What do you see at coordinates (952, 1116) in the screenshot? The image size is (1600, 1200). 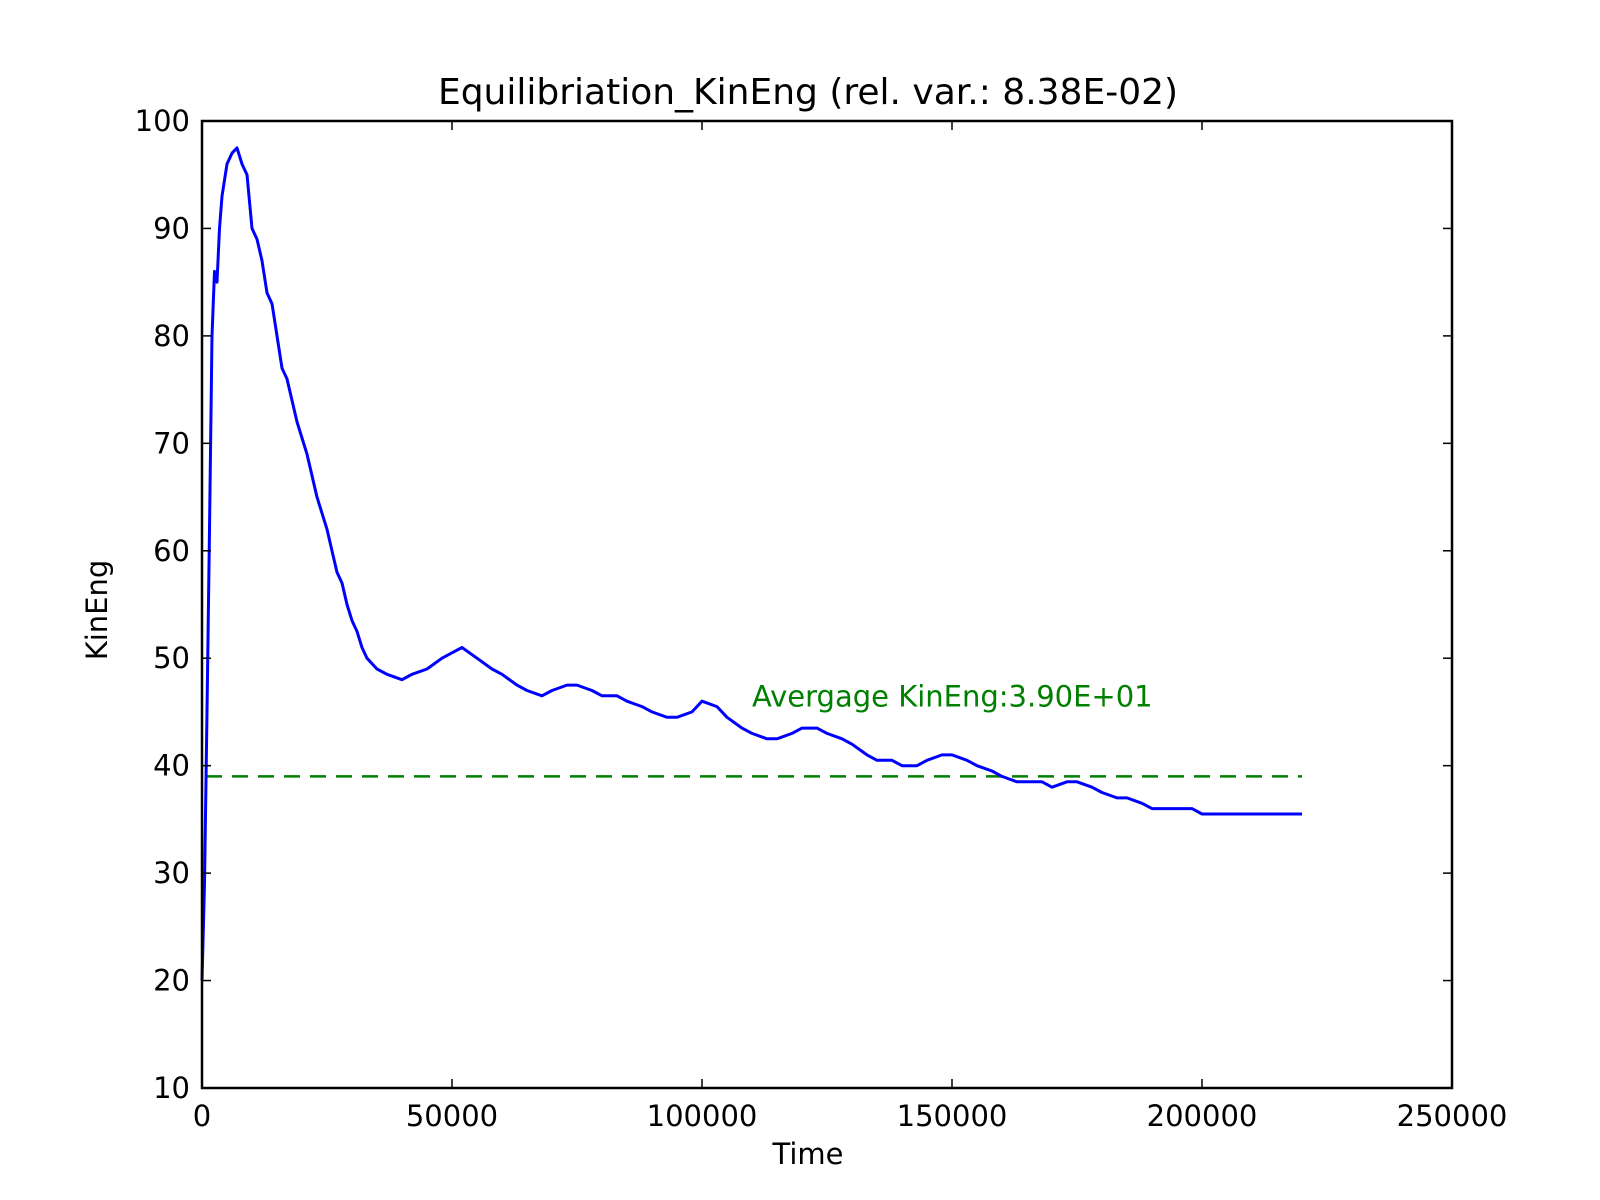 I see `x-tick-label: 150000` at bounding box center [952, 1116].